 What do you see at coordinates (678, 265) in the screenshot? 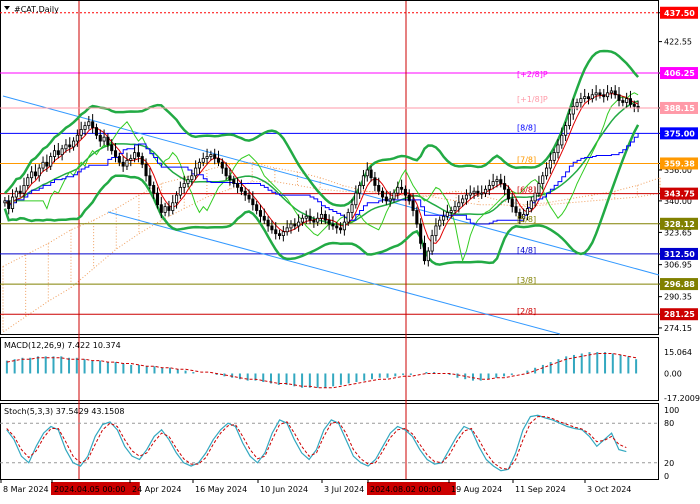
I see `price-tick-label: 306.95` at bounding box center [678, 265].